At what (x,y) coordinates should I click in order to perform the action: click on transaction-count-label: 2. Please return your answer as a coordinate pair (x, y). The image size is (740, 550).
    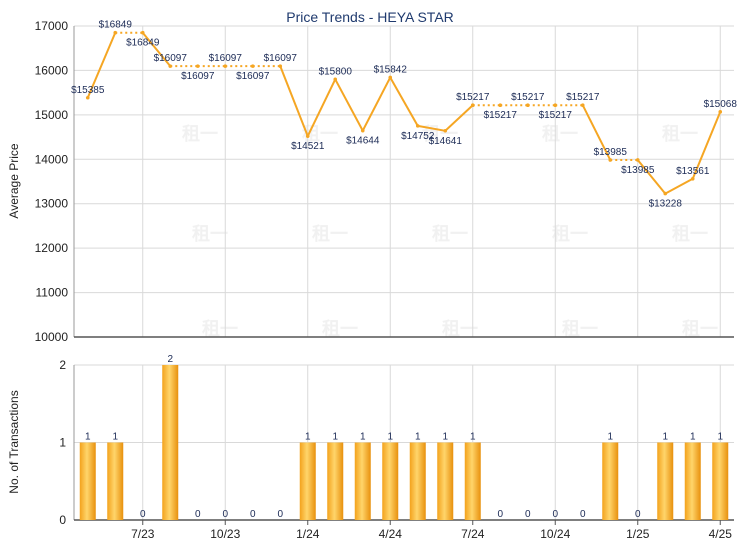
    Looking at the image, I should click on (170, 359).